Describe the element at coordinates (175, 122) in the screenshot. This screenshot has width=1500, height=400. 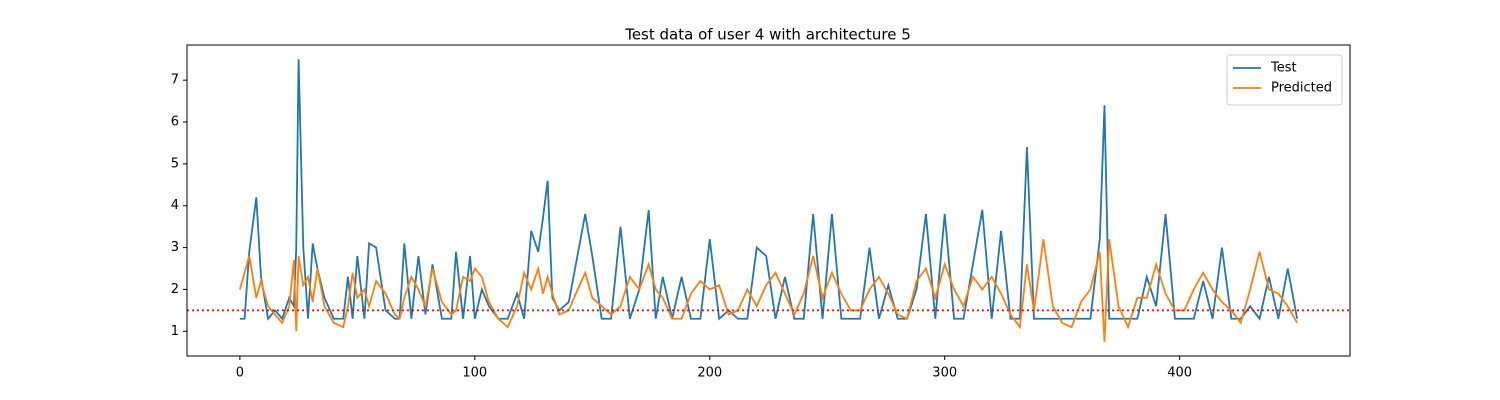
I see `y-tick-label: 6` at that location.